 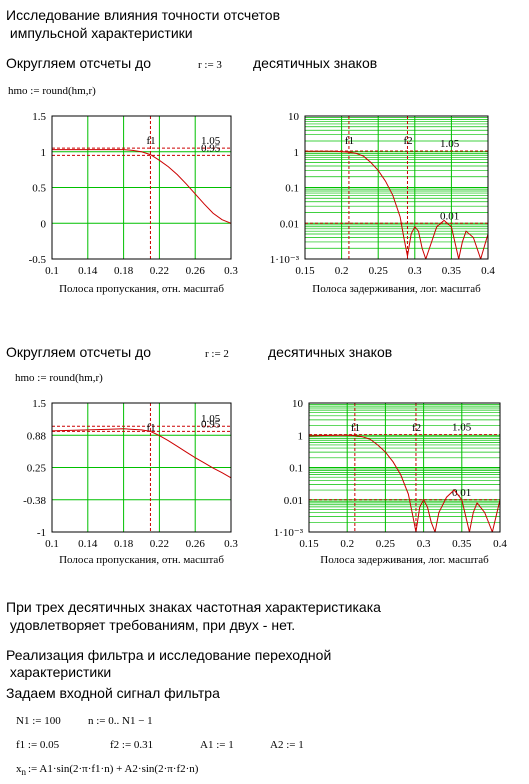 What do you see at coordinates (37, 436) in the screenshot?
I see `y-tick-label: 0.88` at bounding box center [37, 436].